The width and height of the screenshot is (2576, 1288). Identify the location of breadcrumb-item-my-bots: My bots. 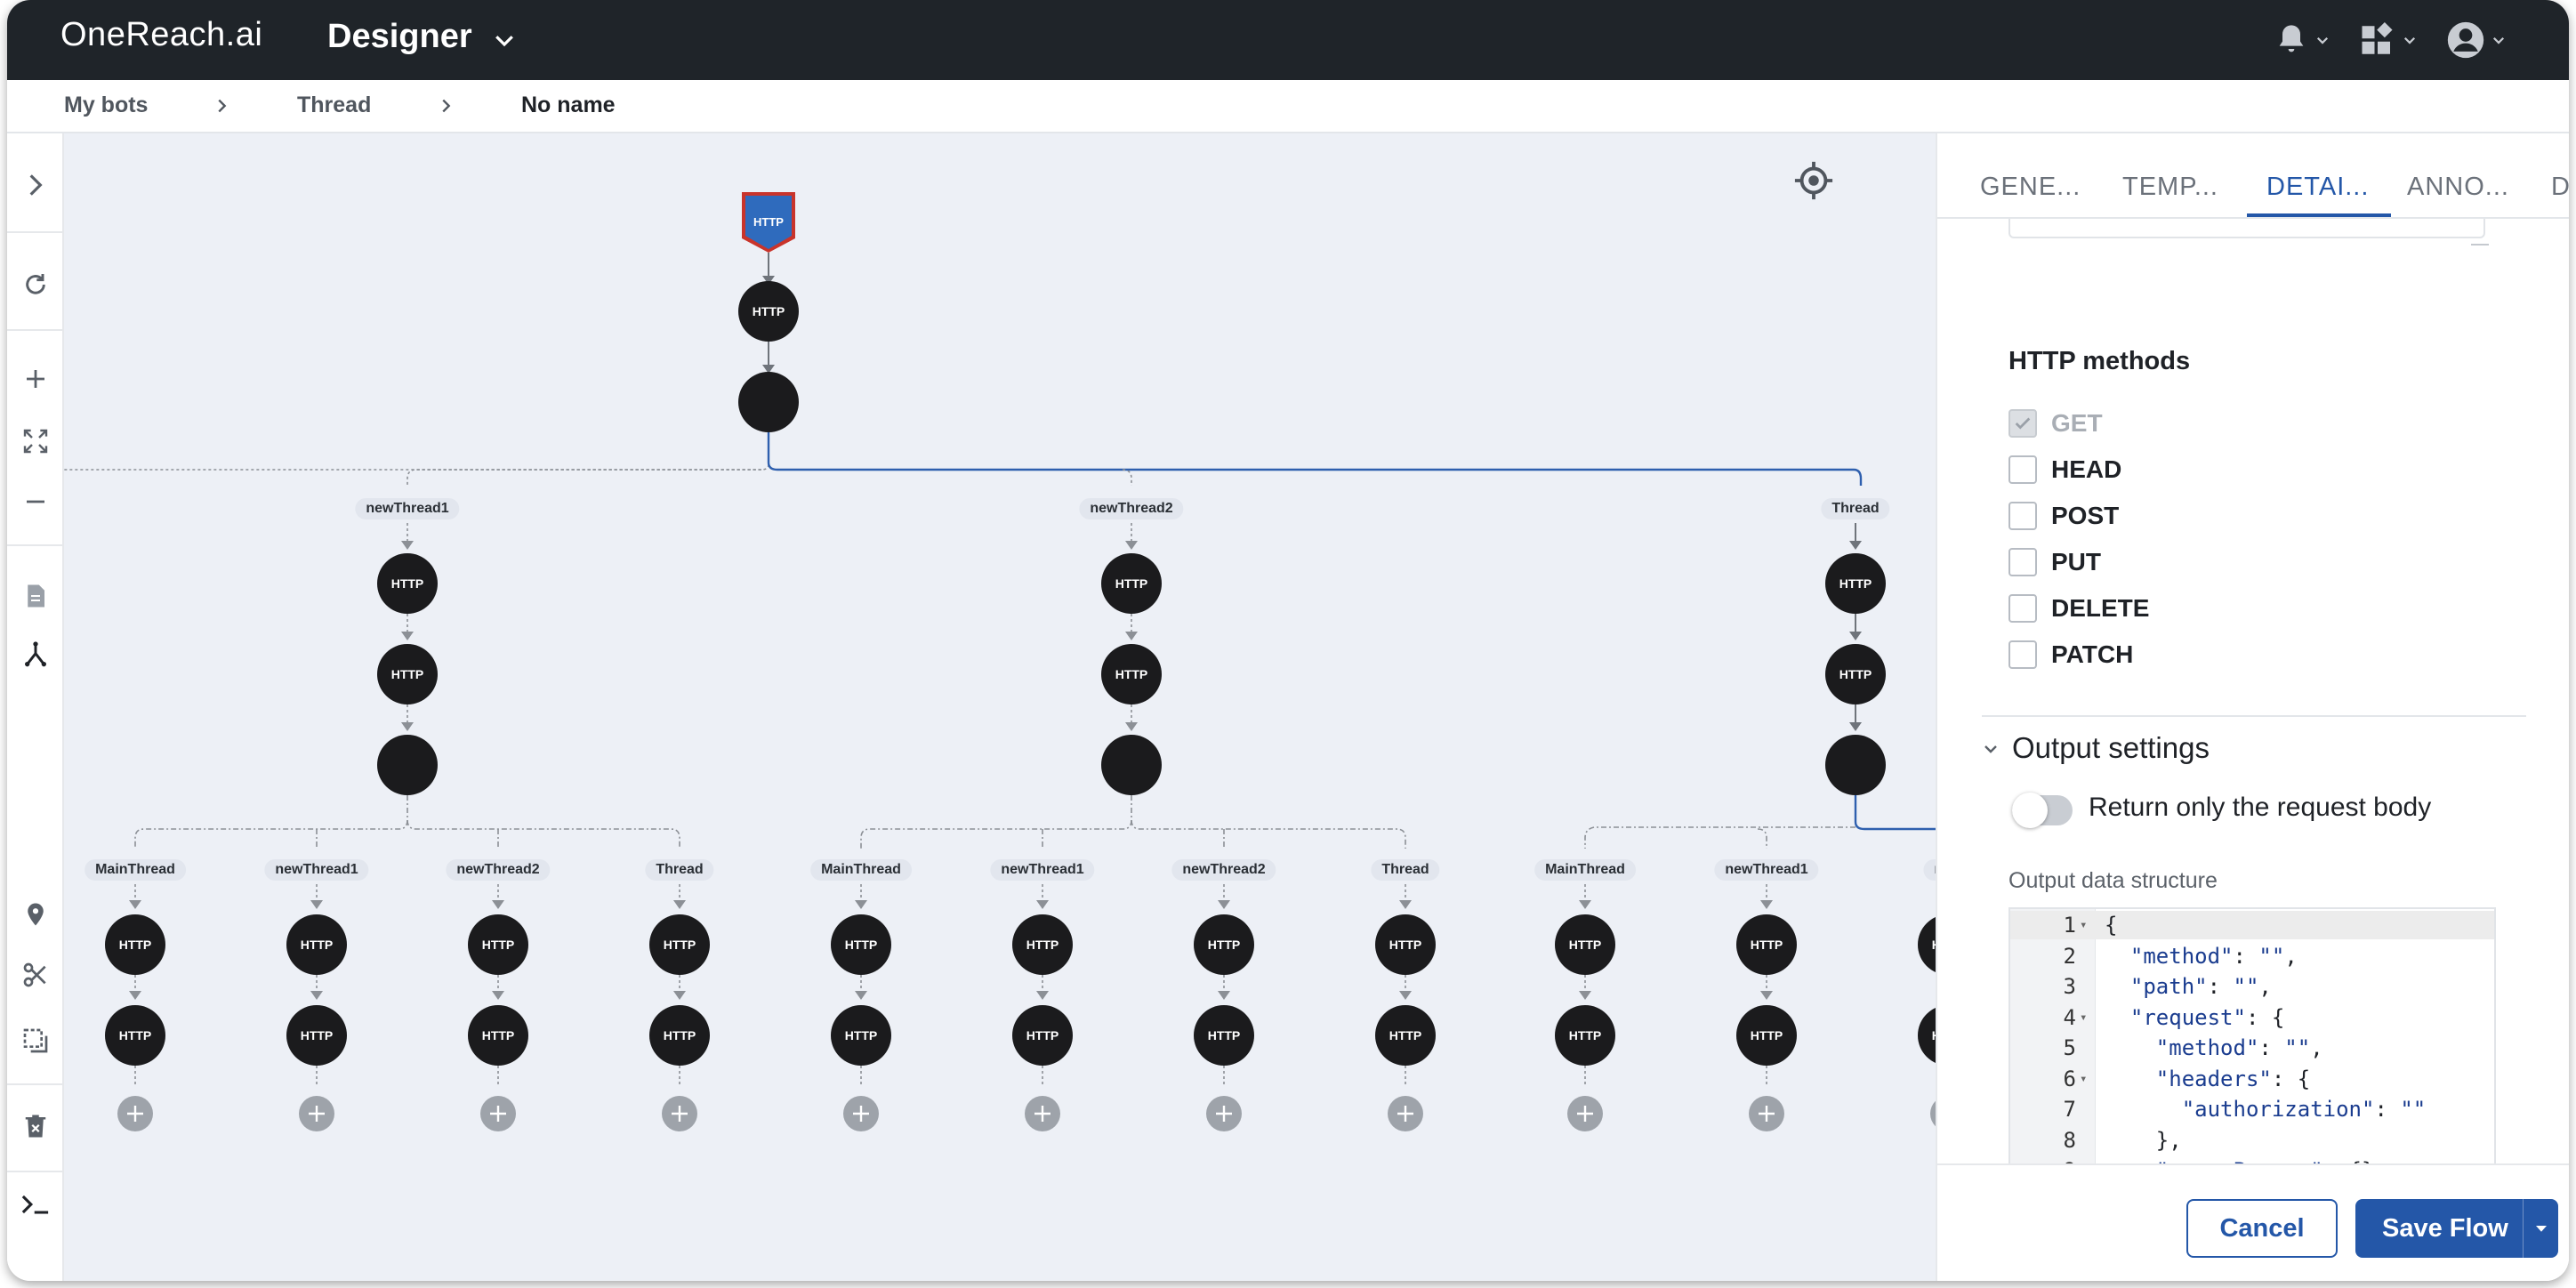
(106, 105).